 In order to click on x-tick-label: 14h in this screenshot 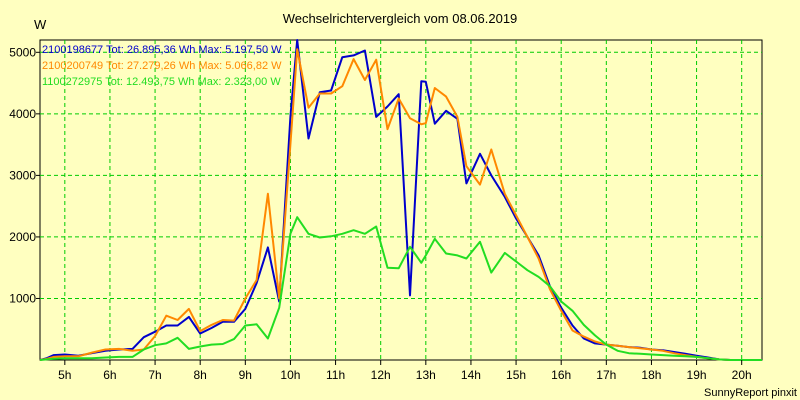, I will do `click(471, 375)`.